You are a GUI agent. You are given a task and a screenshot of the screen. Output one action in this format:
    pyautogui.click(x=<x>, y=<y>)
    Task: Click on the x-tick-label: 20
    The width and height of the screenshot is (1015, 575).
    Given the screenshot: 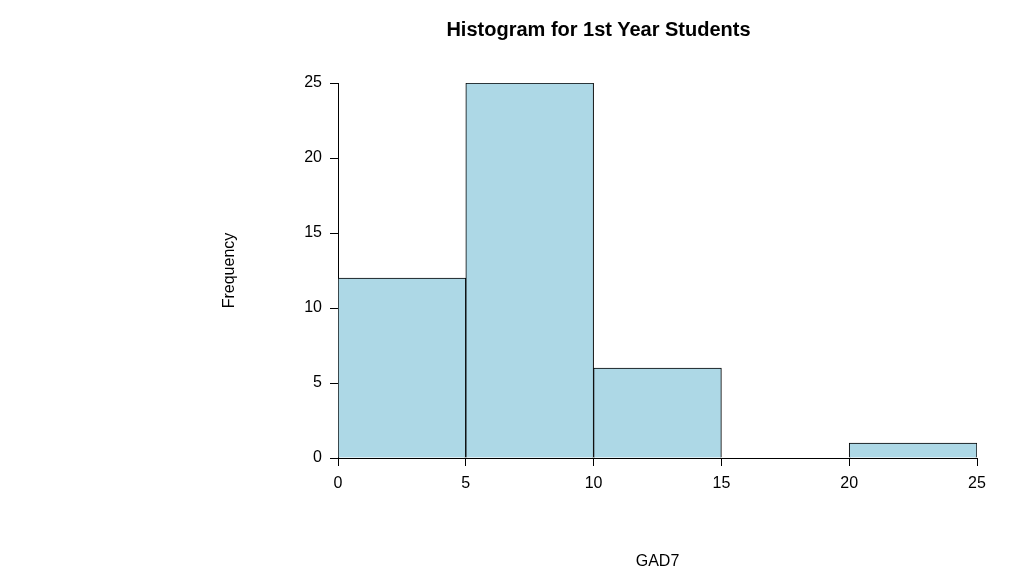 What is the action you would take?
    pyautogui.click(x=849, y=483)
    